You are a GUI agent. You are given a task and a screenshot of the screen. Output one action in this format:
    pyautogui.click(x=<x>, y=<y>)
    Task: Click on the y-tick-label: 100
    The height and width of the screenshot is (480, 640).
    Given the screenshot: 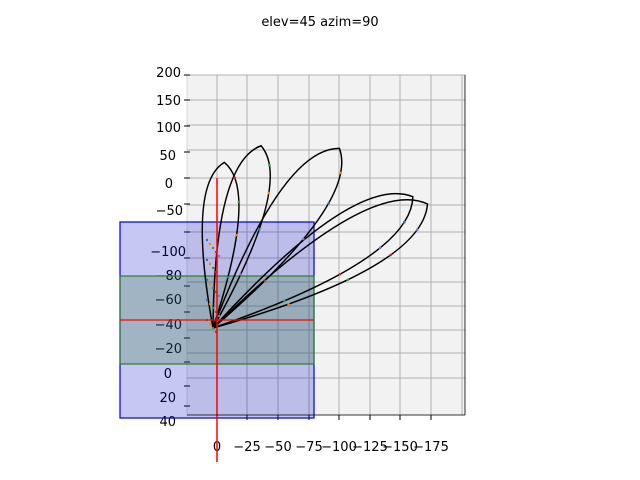 What is the action you would take?
    pyautogui.click(x=168, y=128)
    